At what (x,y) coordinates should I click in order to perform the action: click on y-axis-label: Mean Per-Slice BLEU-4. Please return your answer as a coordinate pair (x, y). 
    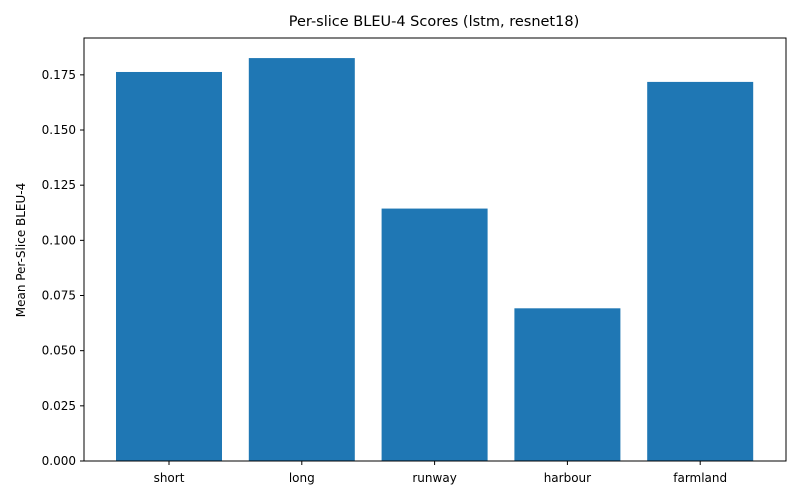
    Looking at the image, I should click on (21, 250).